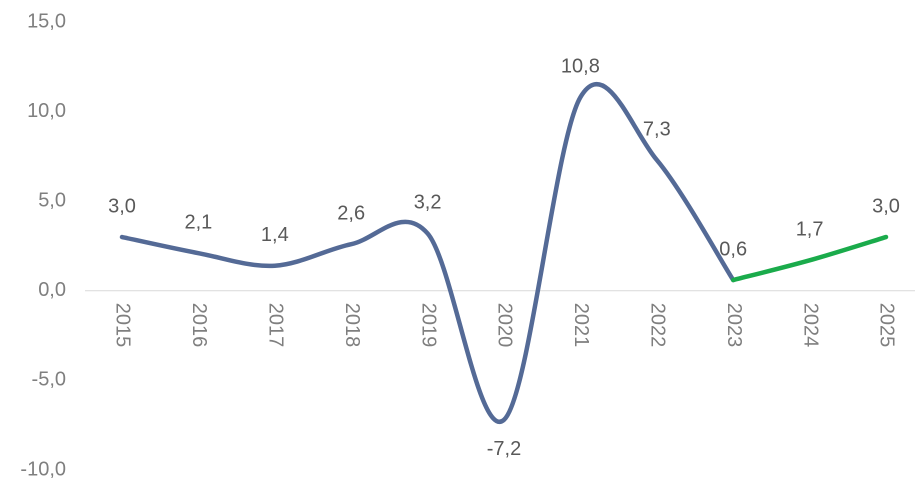 This screenshot has width=917, height=481. What do you see at coordinates (276, 325) in the screenshot?
I see `x-tick-label: 2017` at bounding box center [276, 325].